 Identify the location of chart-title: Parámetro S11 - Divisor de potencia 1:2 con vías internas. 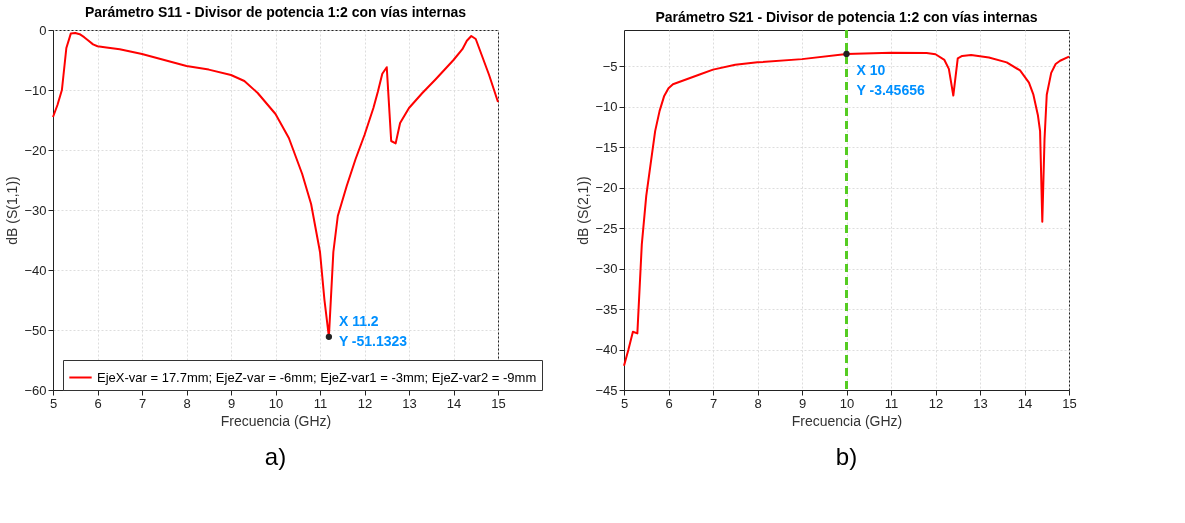
(275, 12).